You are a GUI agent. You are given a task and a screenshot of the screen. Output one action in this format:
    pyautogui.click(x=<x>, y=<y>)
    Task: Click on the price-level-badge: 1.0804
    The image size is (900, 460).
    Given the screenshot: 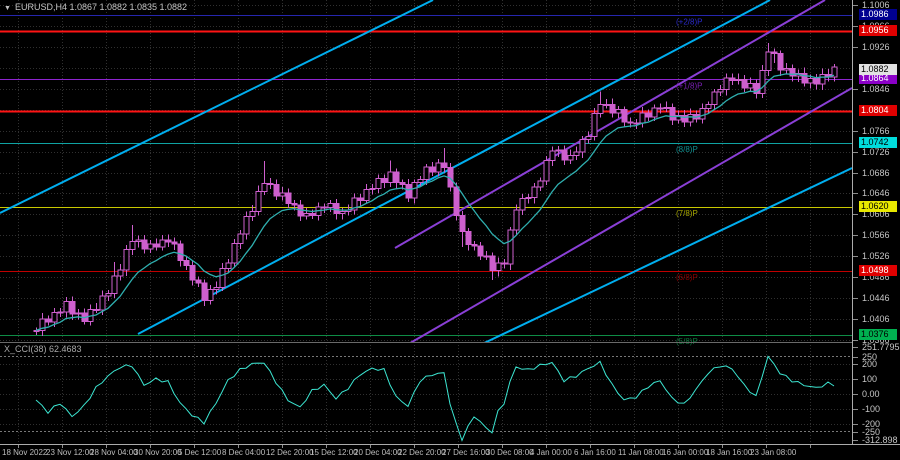 What is the action you would take?
    pyautogui.click(x=878, y=110)
    